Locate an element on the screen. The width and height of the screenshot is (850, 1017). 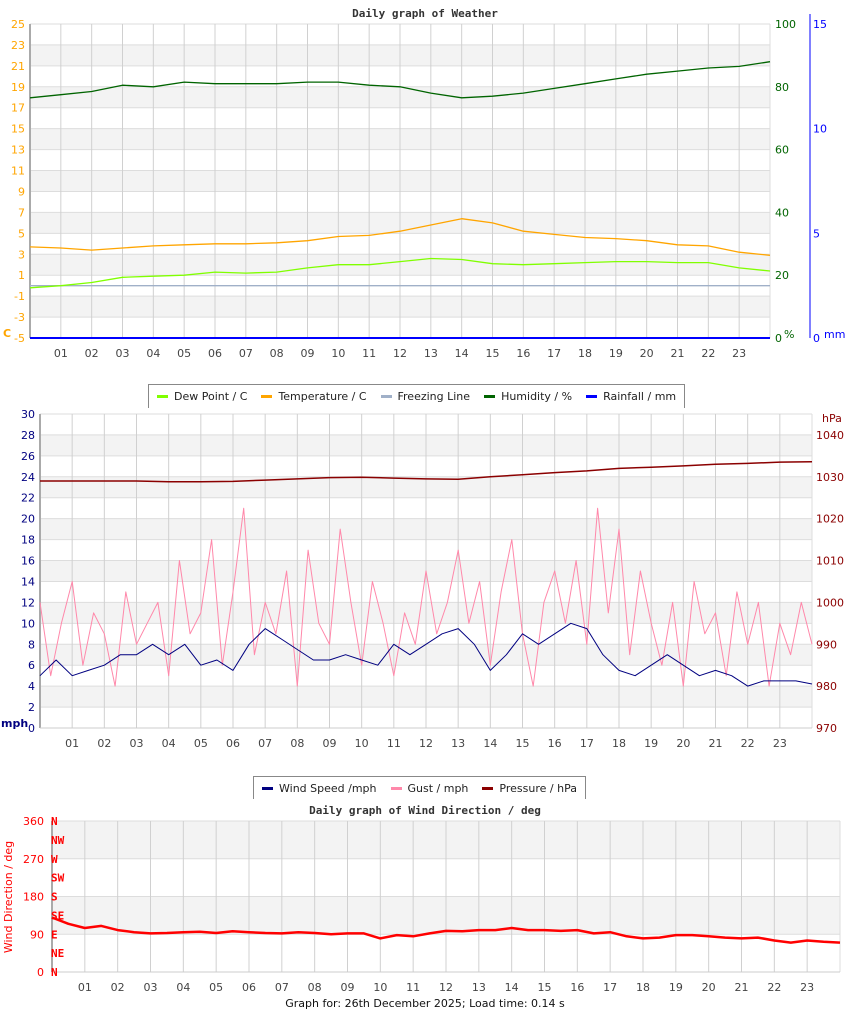
wind-x-tick-label: 07 is located at coordinates (265, 743).